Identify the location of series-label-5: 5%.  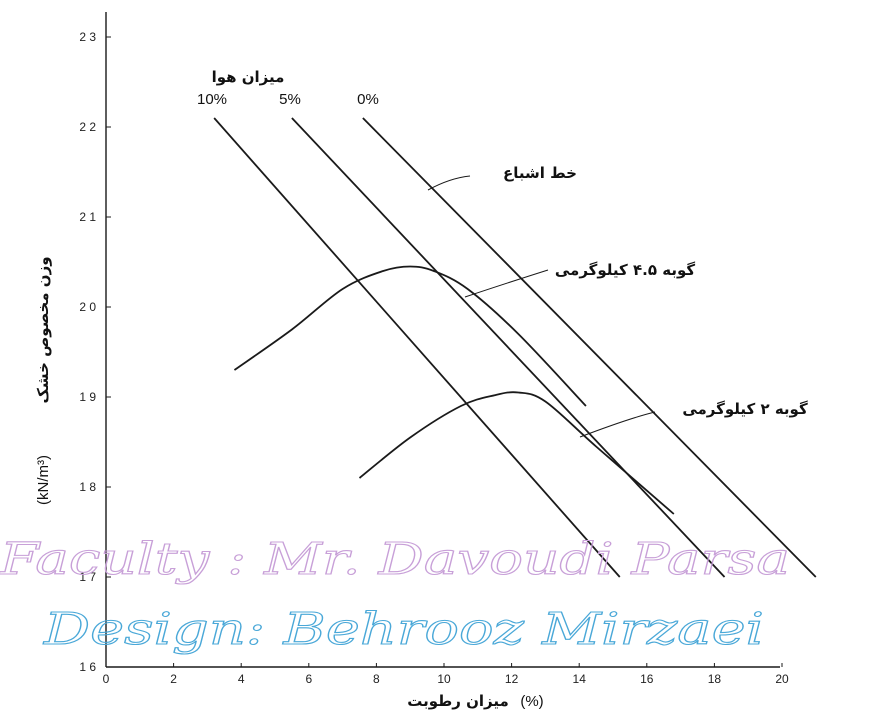
(290, 99).